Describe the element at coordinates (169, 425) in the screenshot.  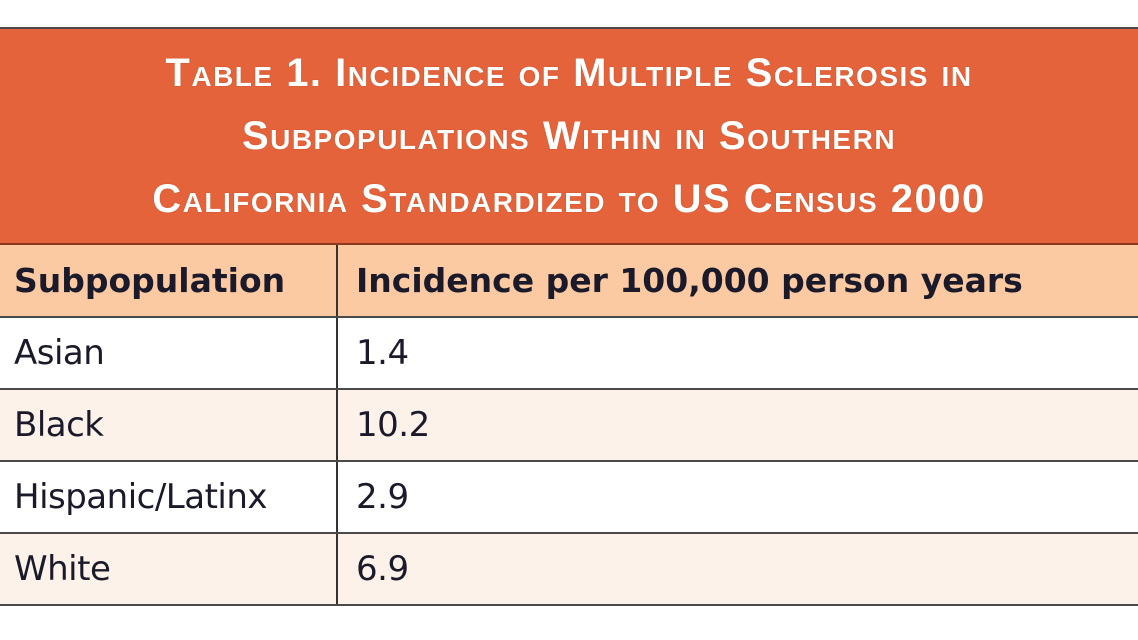
I see `cell-subpopulation: Black` at that location.